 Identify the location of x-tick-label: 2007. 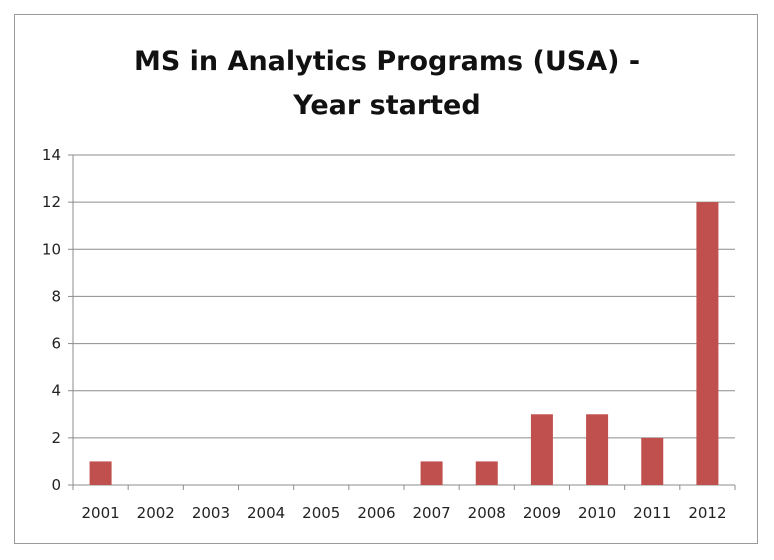
(431, 513).